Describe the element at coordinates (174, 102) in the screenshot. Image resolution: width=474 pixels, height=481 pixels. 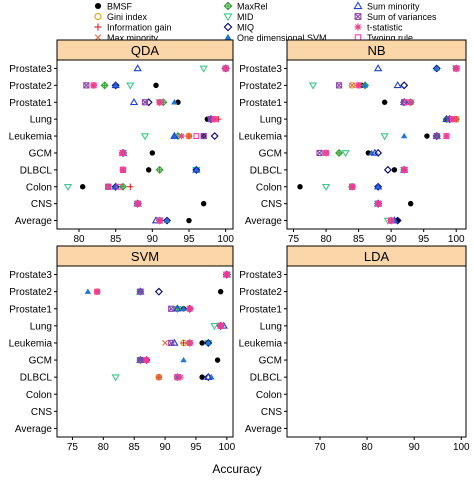
I see `point-qda-prostate1-one-dimensional-svm` at that location.